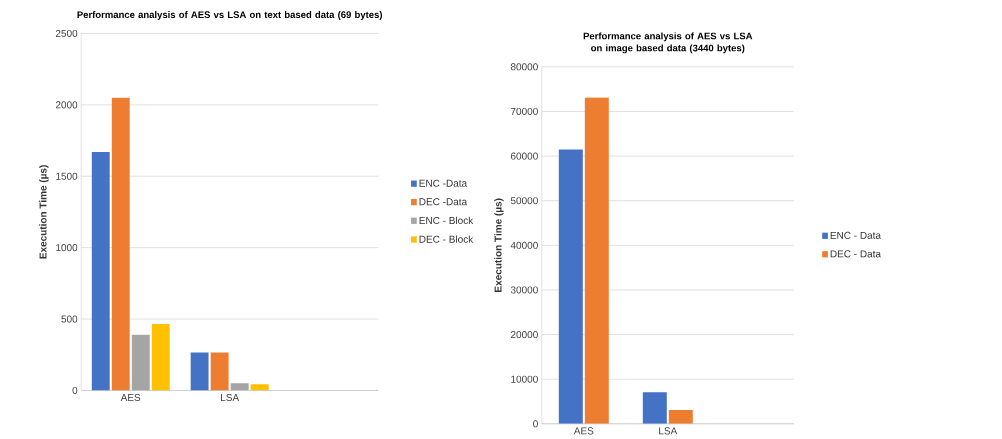 The image size is (1002, 439). What do you see at coordinates (524, 335) in the screenshot?
I see `y-tick-label: 20000` at bounding box center [524, 335].